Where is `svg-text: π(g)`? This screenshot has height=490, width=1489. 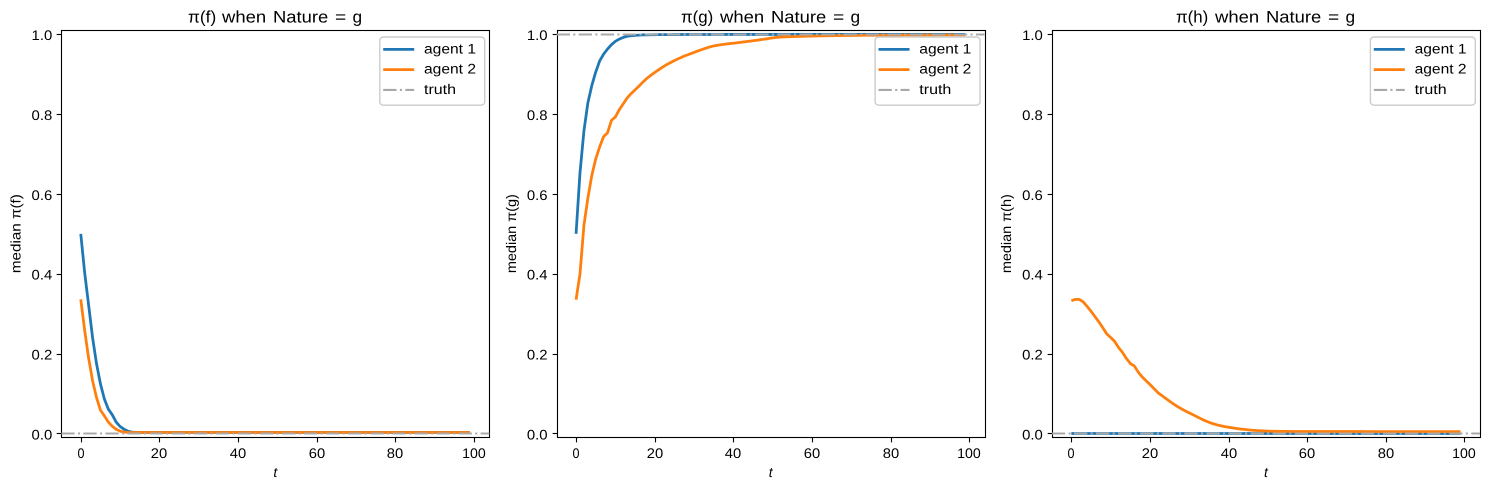 svg-text: π(g) is located at coordinates (697, 17).